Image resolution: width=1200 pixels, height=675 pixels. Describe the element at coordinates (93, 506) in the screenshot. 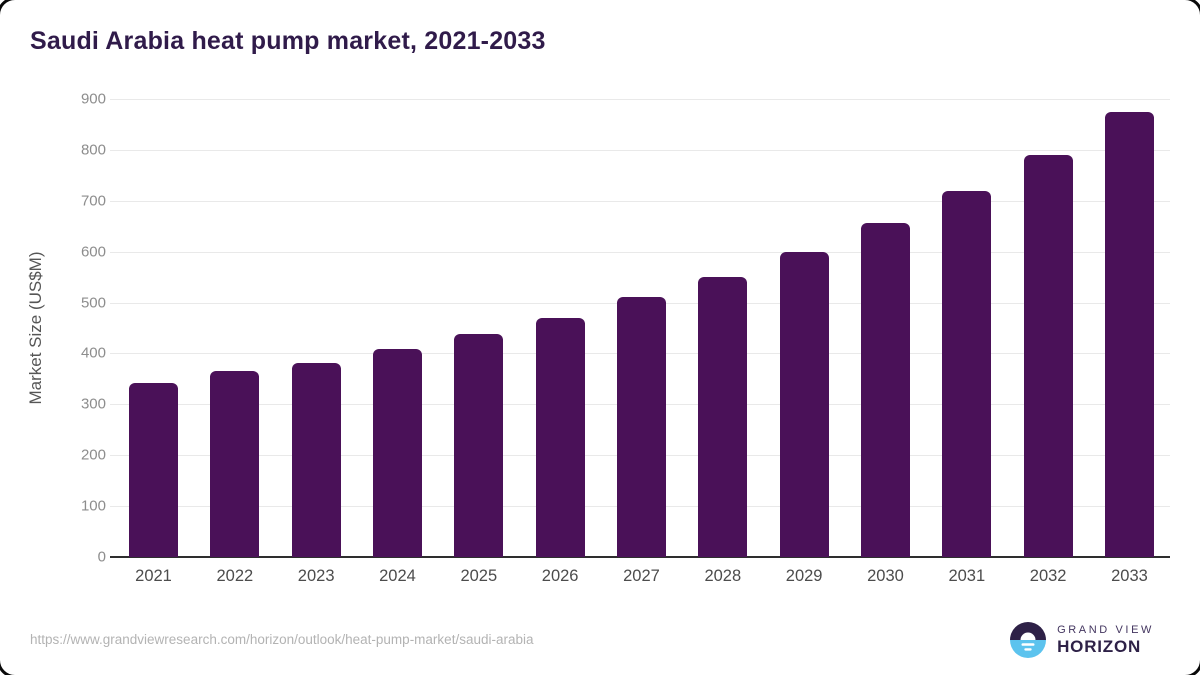

I see `y-tick-label-100: 100` at that location.